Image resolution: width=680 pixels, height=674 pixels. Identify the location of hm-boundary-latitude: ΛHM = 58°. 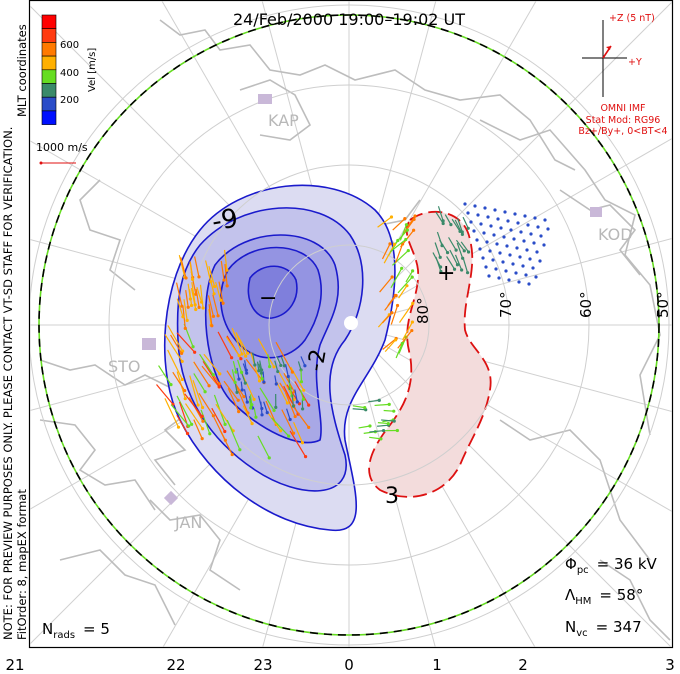
(604, 596).